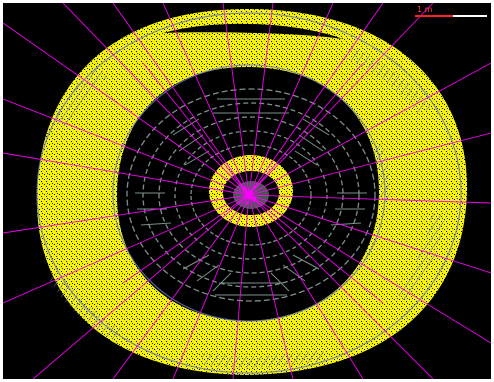 The height and width of the screenshot is (382, 494). I want to click on ring-gap-top, so click(253, 31).